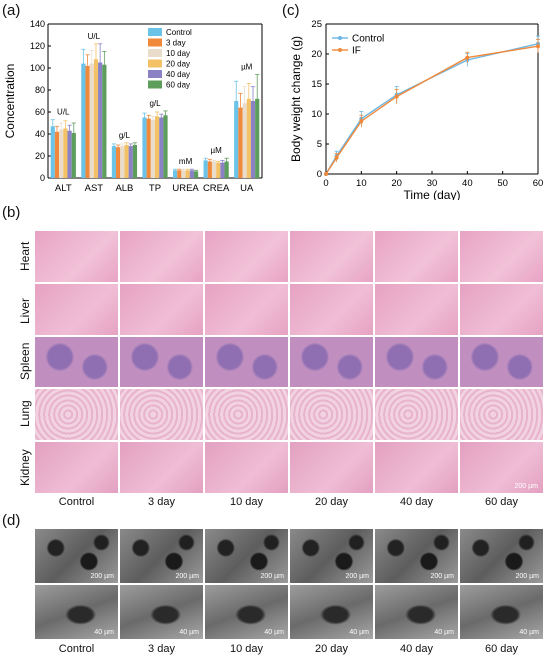  What do you see at coordinates (529, 632) in the screenshot?
I see `sem-scale-bar: 40 µm` at bounding box center [529, 632].